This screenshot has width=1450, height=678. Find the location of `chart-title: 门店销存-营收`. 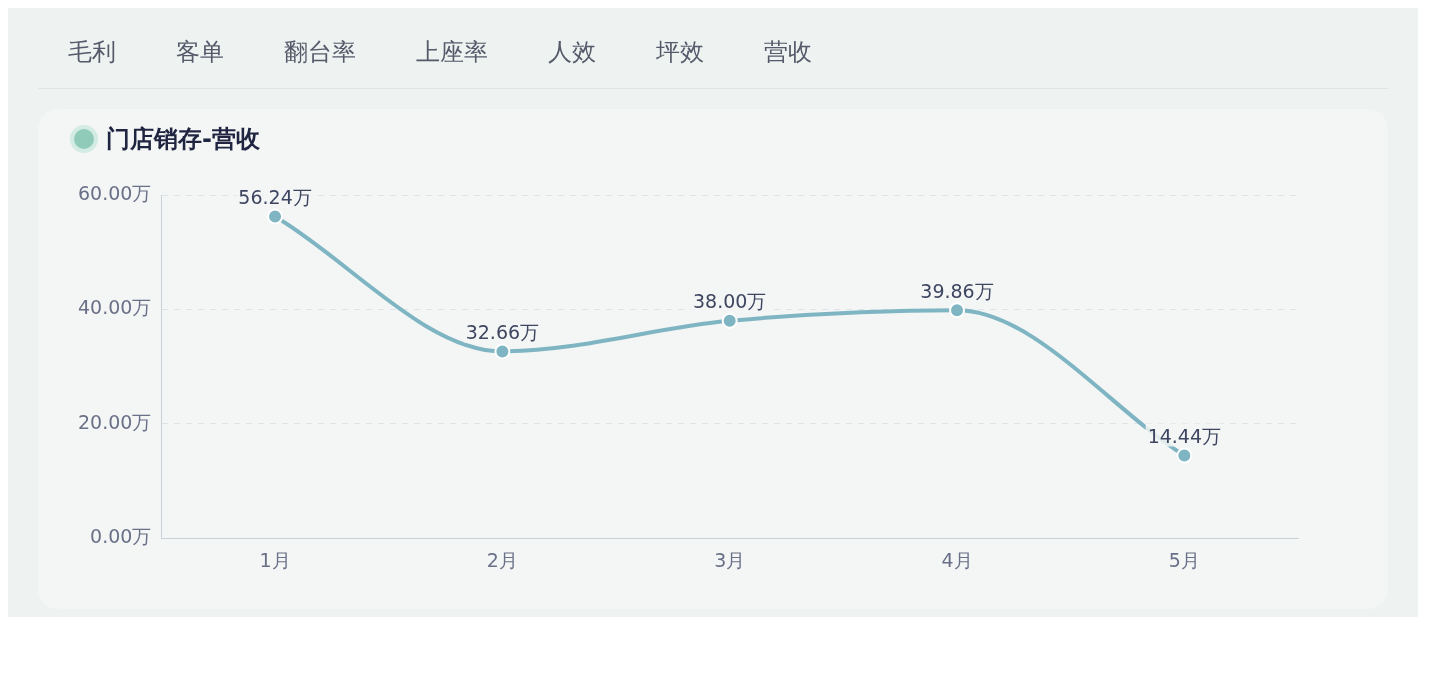

chart-title: 门店销存-营收 is located at coordinates (183, 139).